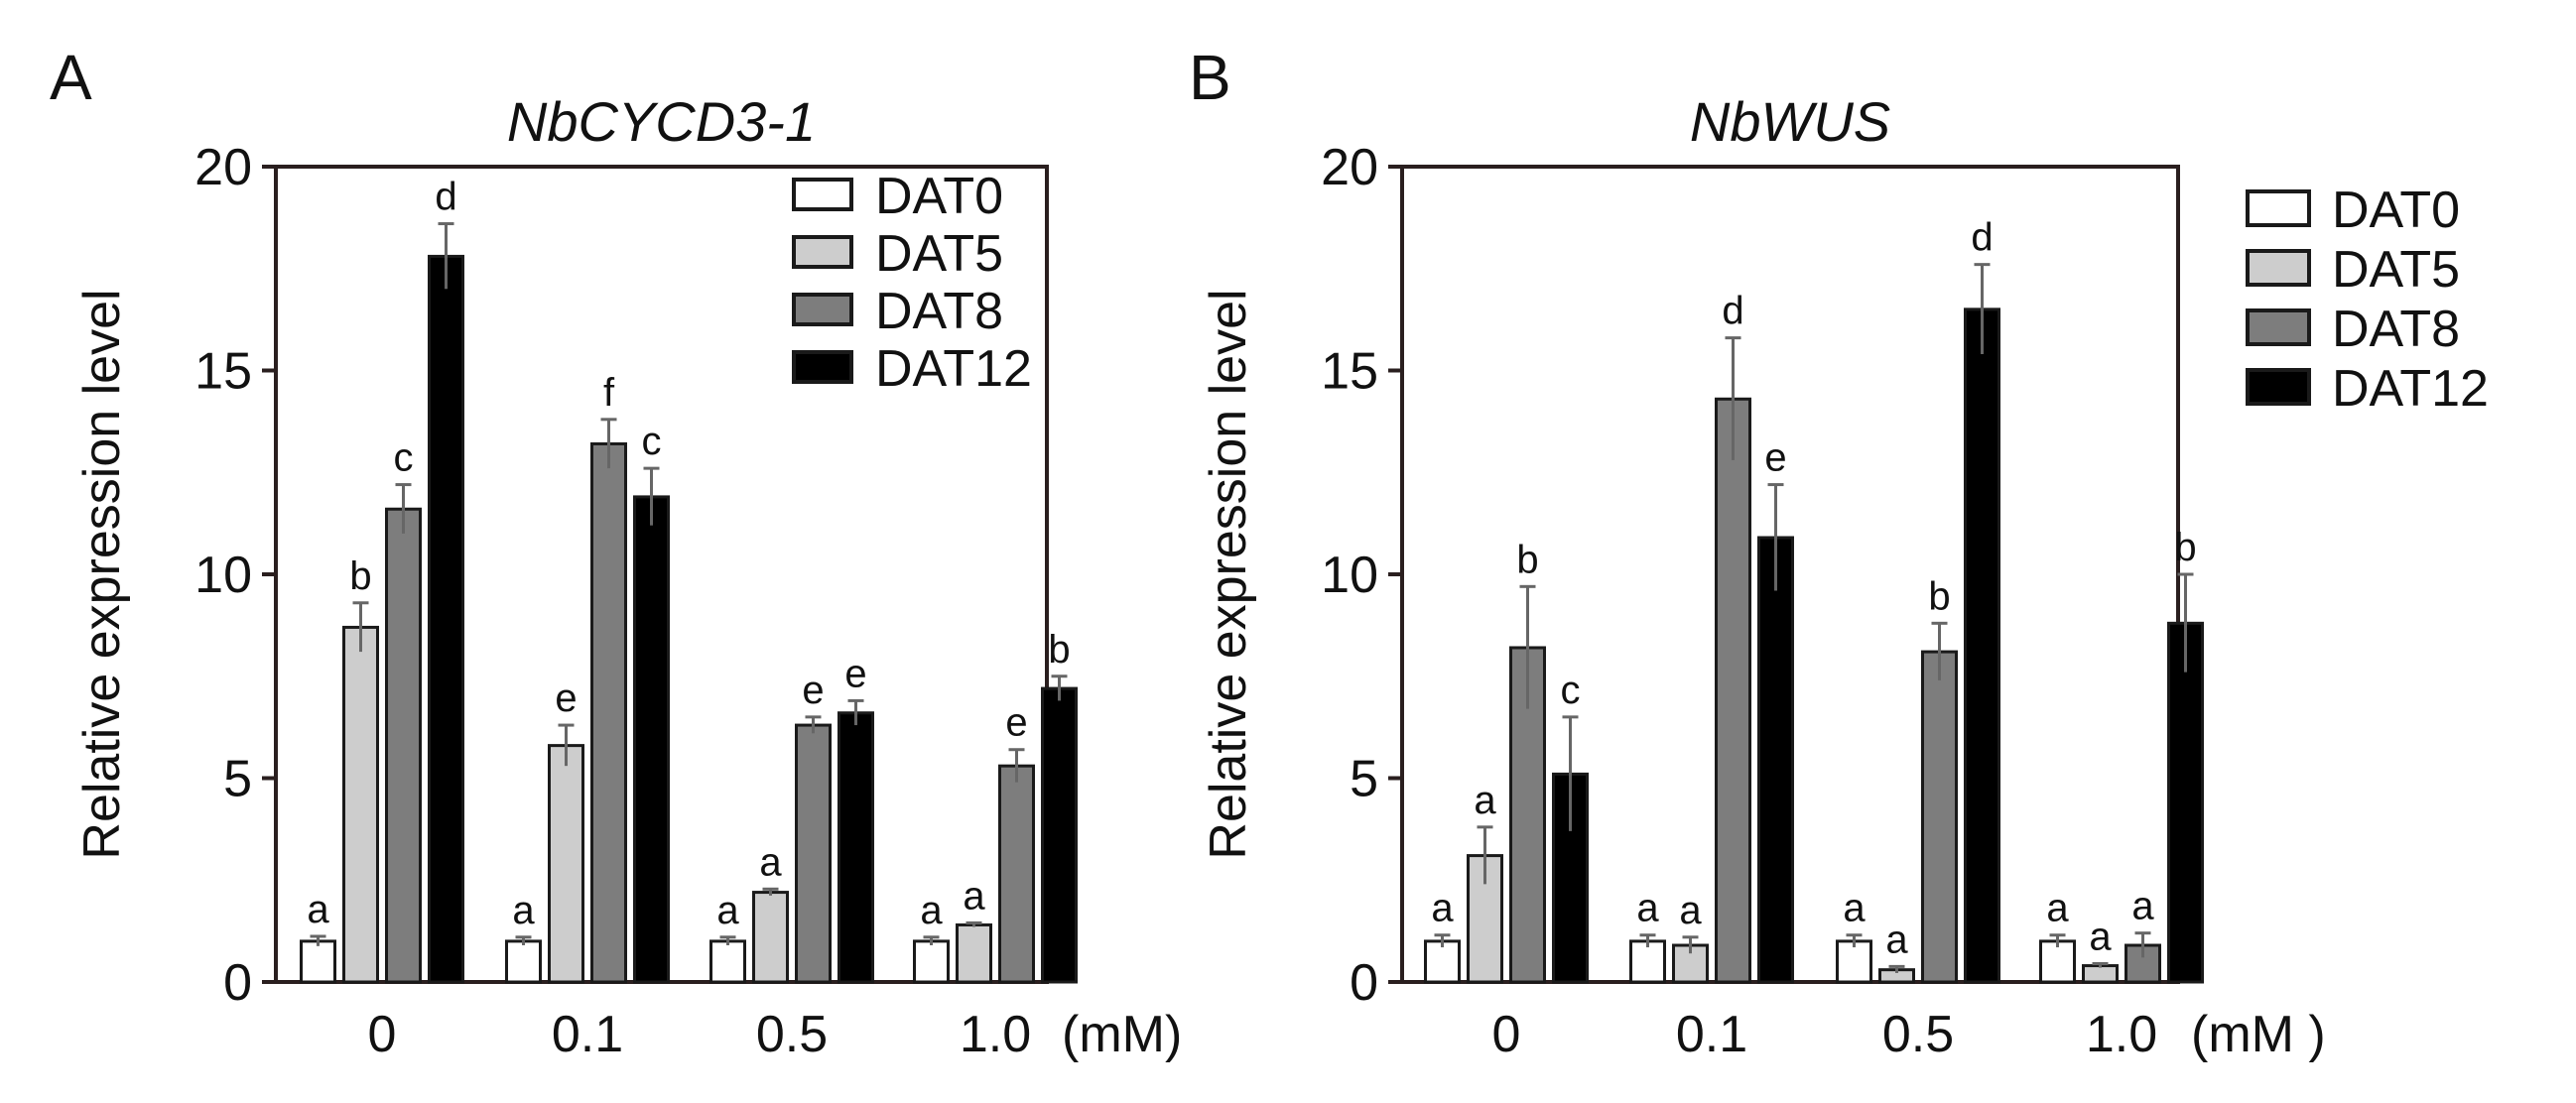 The width and height of the screenshot is (2576, 1103). Describe the element at coordinates (102, 574) in the screenshot. I see `y-axis-label: Relative expression level` at that location.